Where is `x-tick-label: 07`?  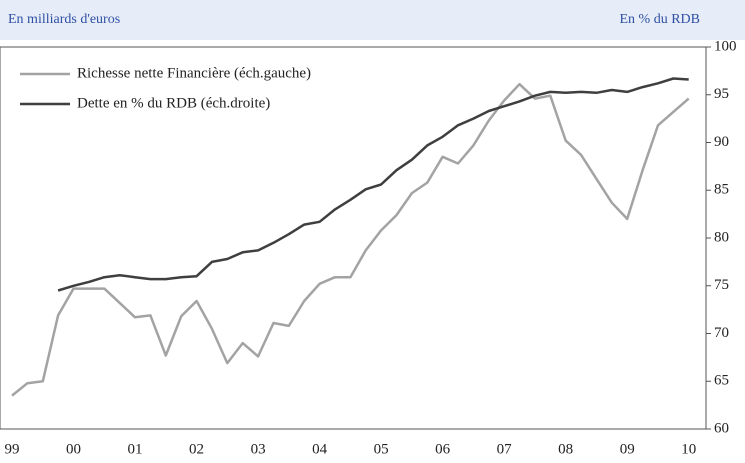 x-tick-label: 07 is located at coordinates (505, 449).